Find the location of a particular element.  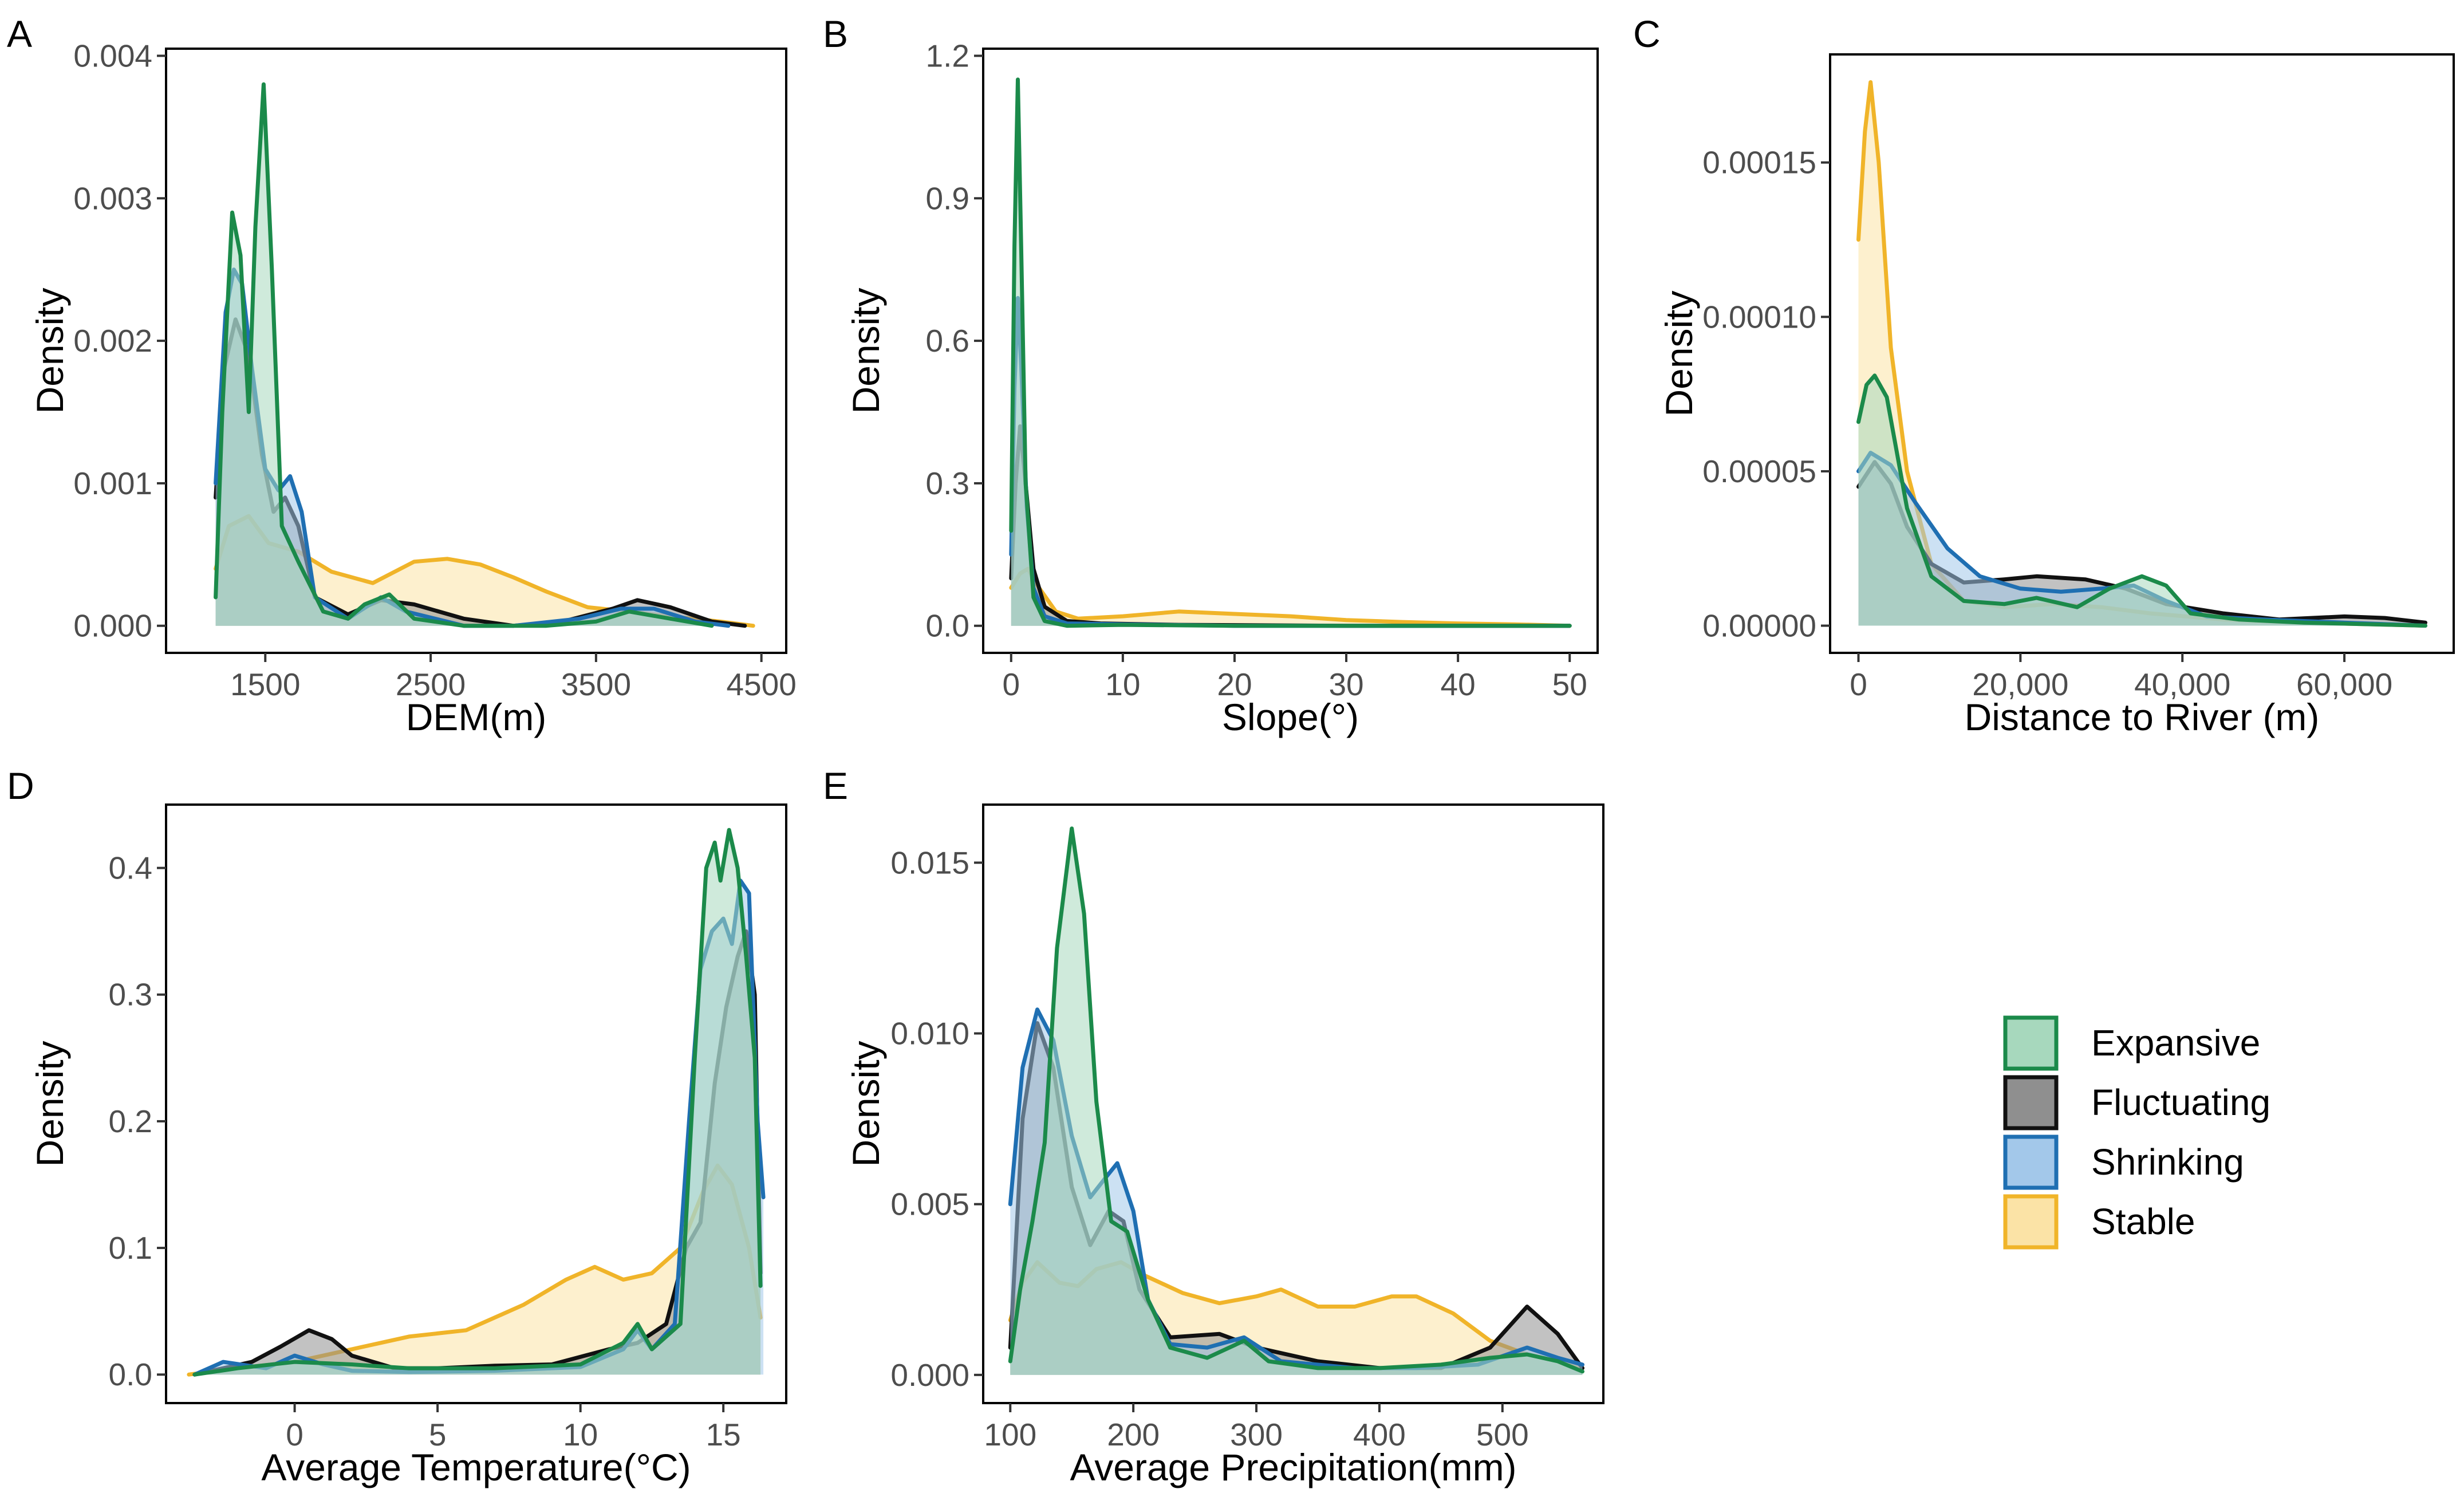

x-tick-label-c: 60,000 is located at coordinates (2344, 684).